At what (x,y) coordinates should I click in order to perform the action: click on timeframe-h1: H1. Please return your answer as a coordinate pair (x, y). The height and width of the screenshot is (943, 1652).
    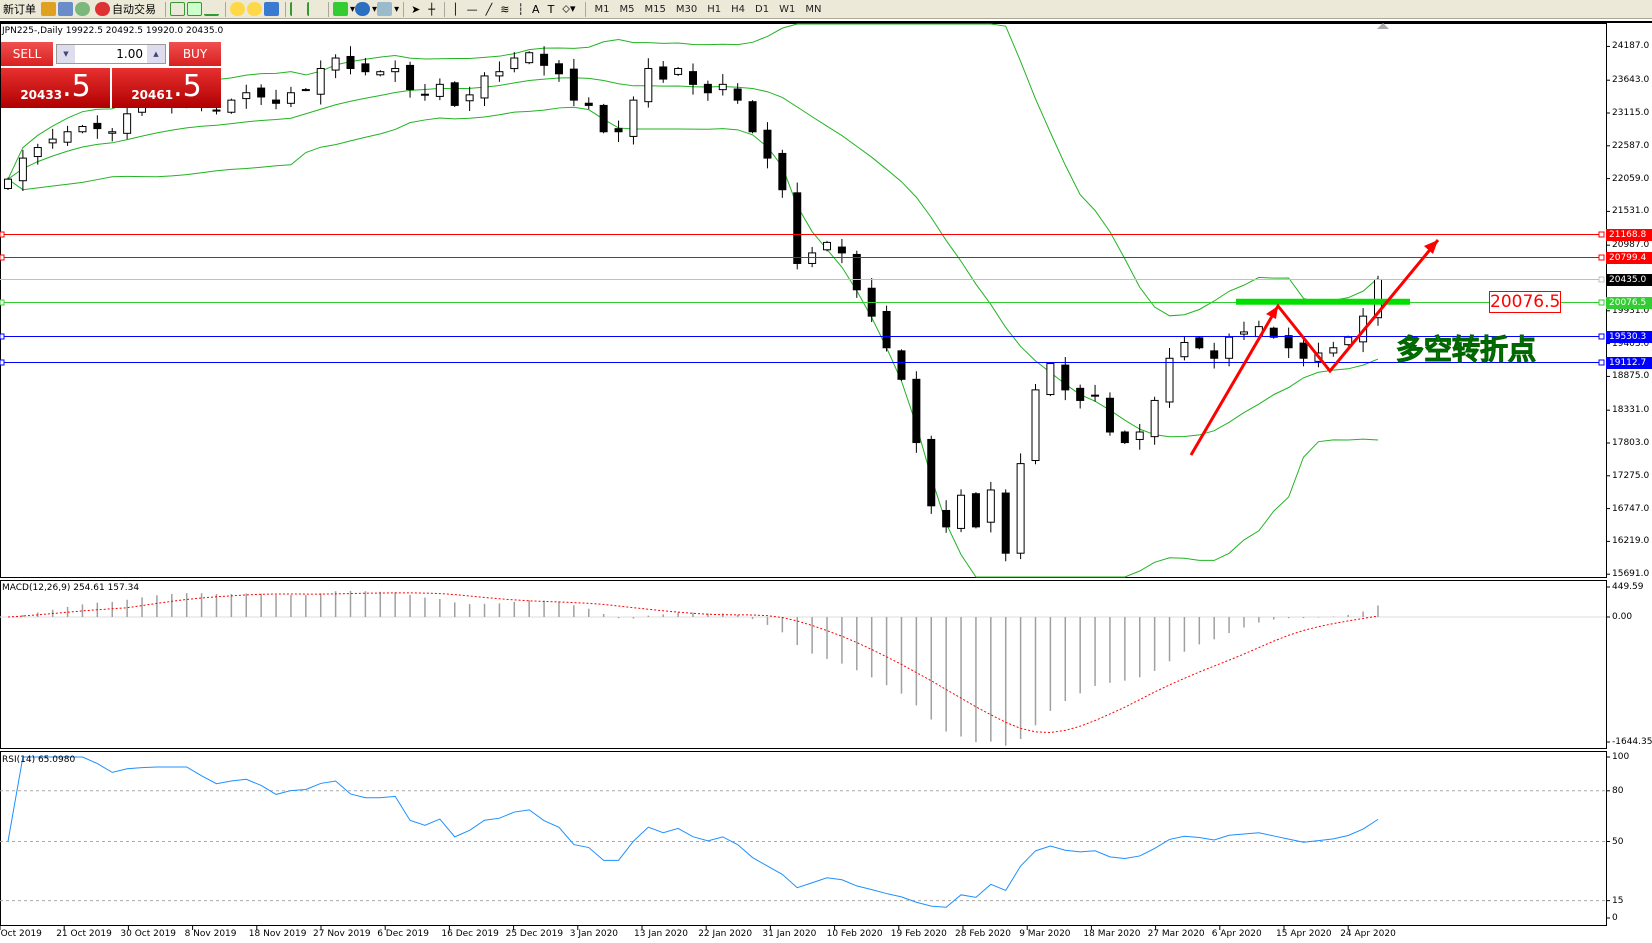
    Looking at the image, I should click on (714, 9).